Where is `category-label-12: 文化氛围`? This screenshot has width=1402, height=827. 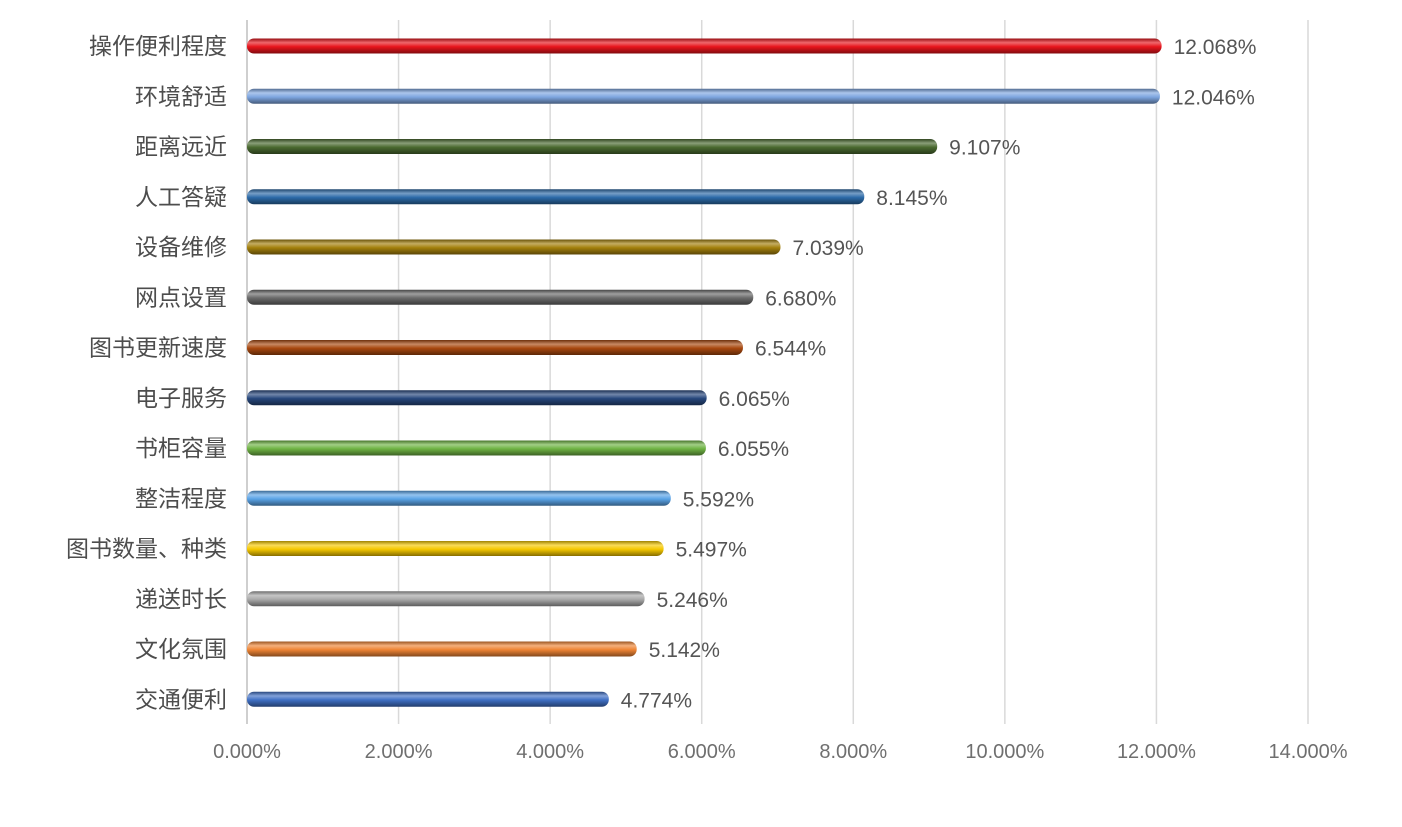 category-label-12: 文化氛围 is located at coordinates (181, 650).